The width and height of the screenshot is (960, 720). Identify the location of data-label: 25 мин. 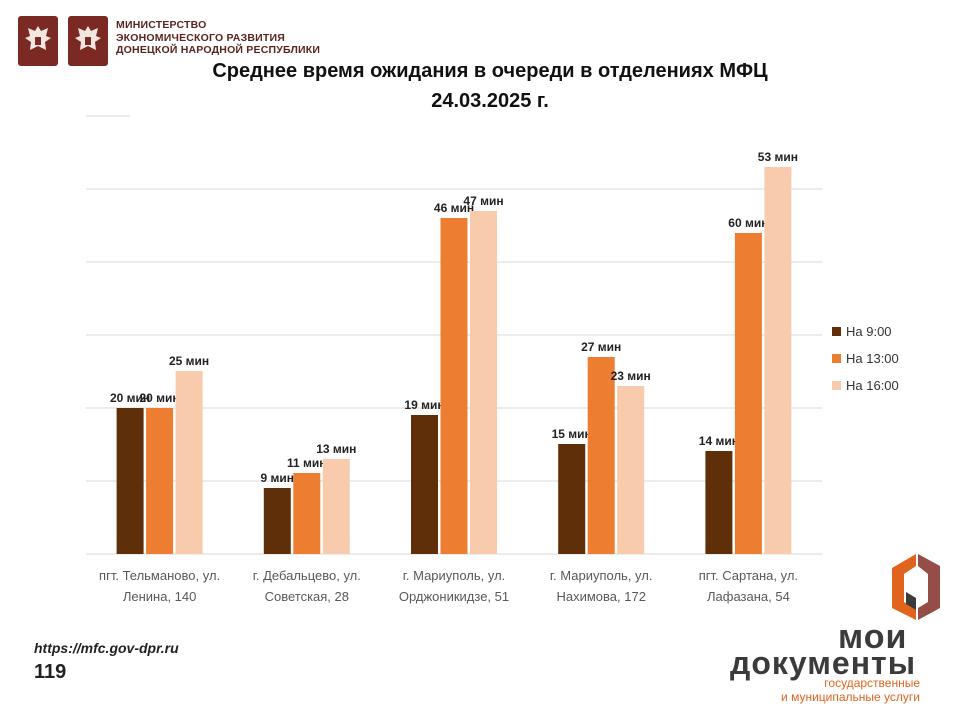
(189, 361).